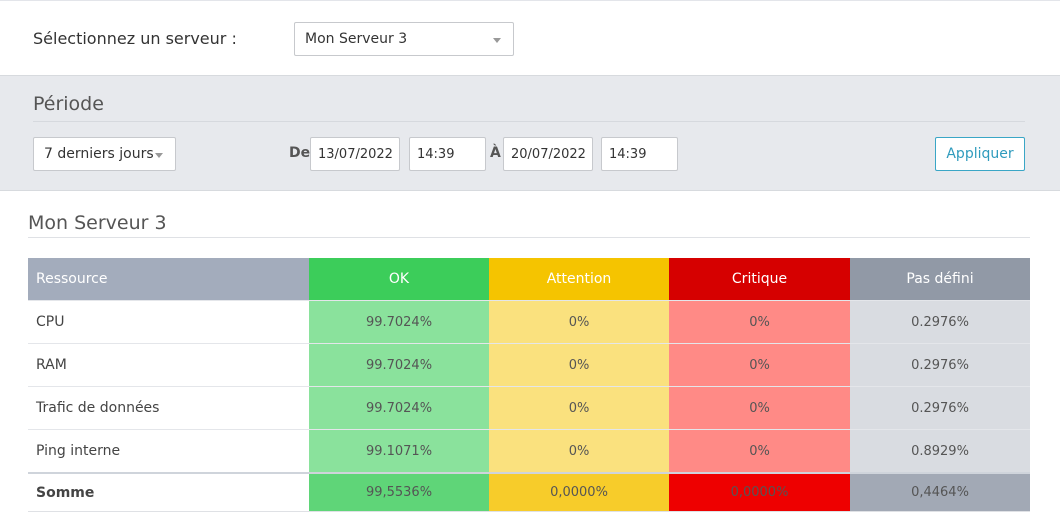  What do you see at coordinates (168, 451) in the screenshot?
I see `resource-name: Ping interne` at bounding box center [168, 451].